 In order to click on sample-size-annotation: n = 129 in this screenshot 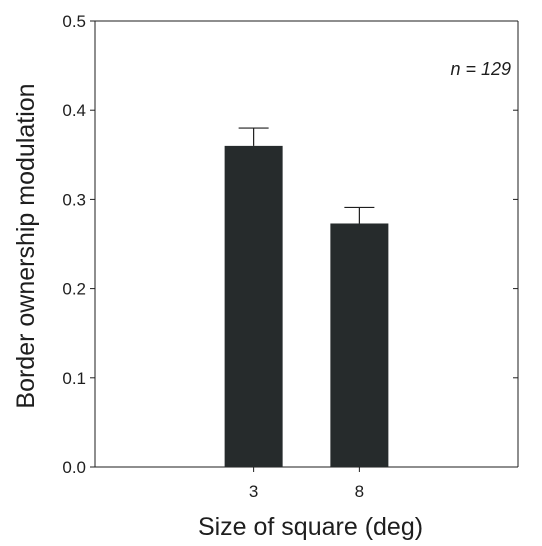, I will do `click(480, 69)`.